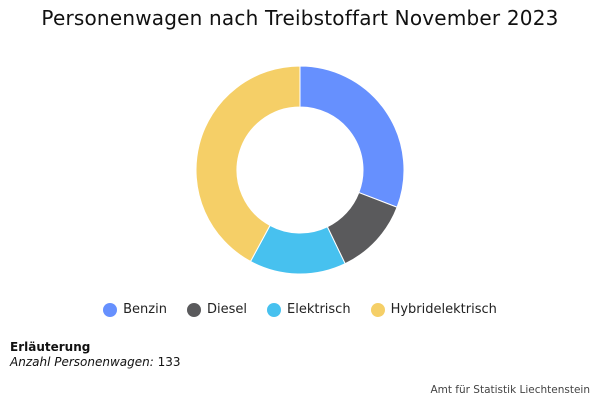  Describe the element at coordinates (443, 309) in the screenshot. I see `legend-label-hybridelektrisch: Hybridelektrisch` at that location.